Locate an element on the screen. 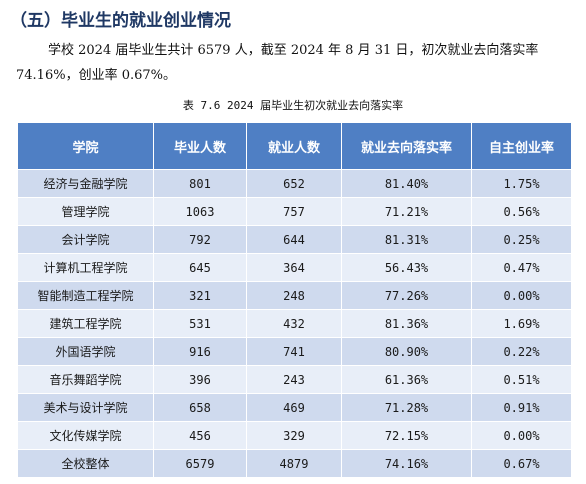  header-college: 学院 is located at coordinates (85, 146).